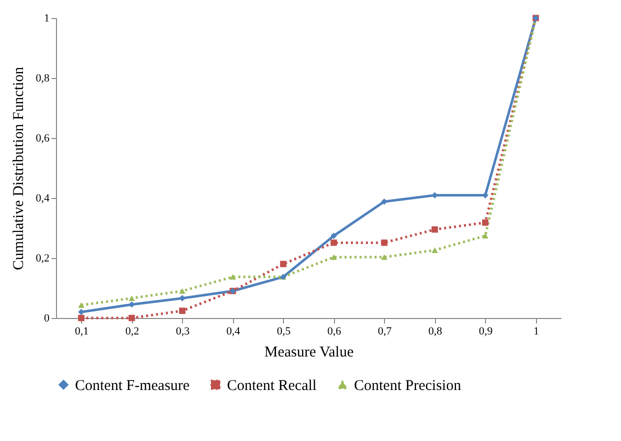  I want to click on x-tick-label: 0,2, so click(132, 332).